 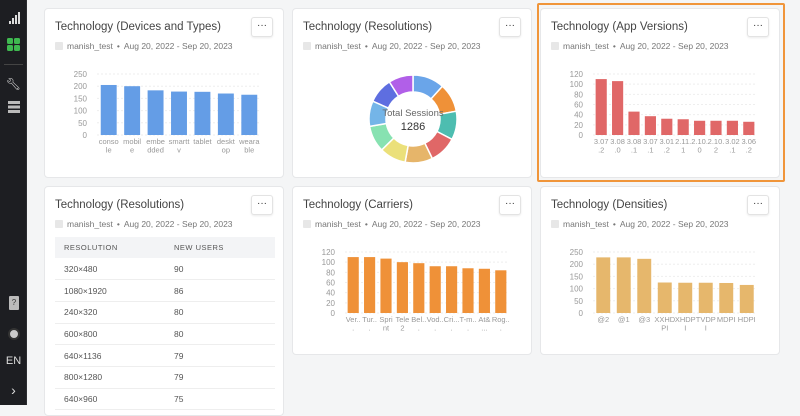 What do you see at coordinates (732, 141) in the screenshot?
I see `x-tick-label: 3.02` at bounding box center [732, 141].